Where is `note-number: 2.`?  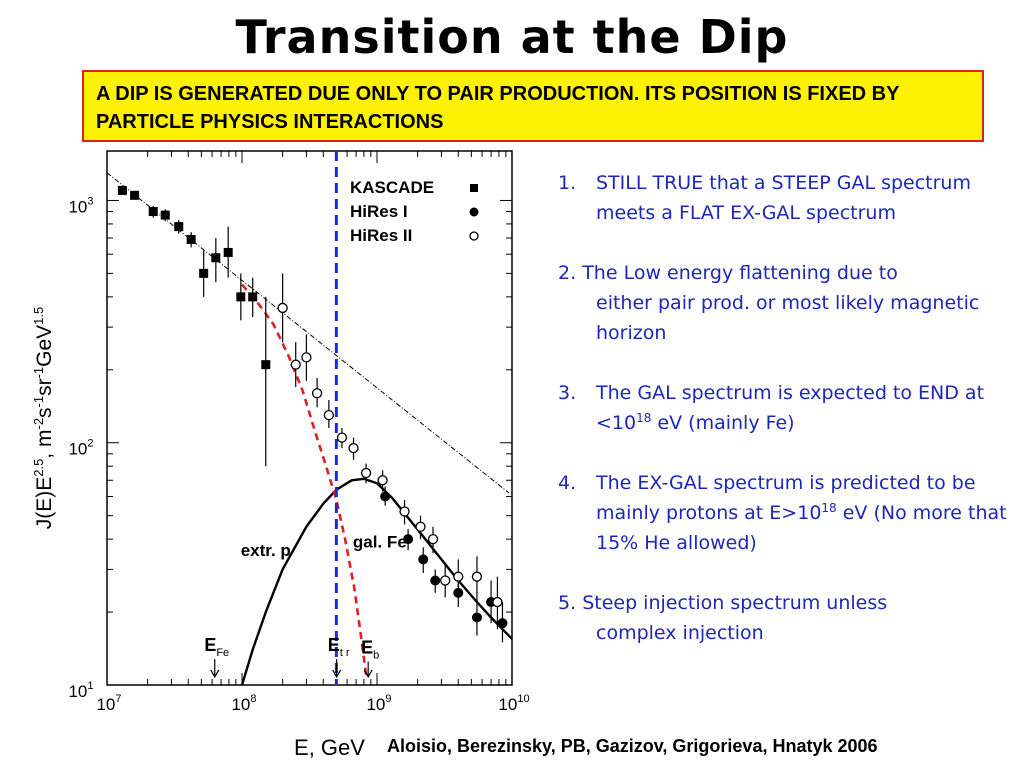 note-number: 2. is located at coordinates (567, 273).